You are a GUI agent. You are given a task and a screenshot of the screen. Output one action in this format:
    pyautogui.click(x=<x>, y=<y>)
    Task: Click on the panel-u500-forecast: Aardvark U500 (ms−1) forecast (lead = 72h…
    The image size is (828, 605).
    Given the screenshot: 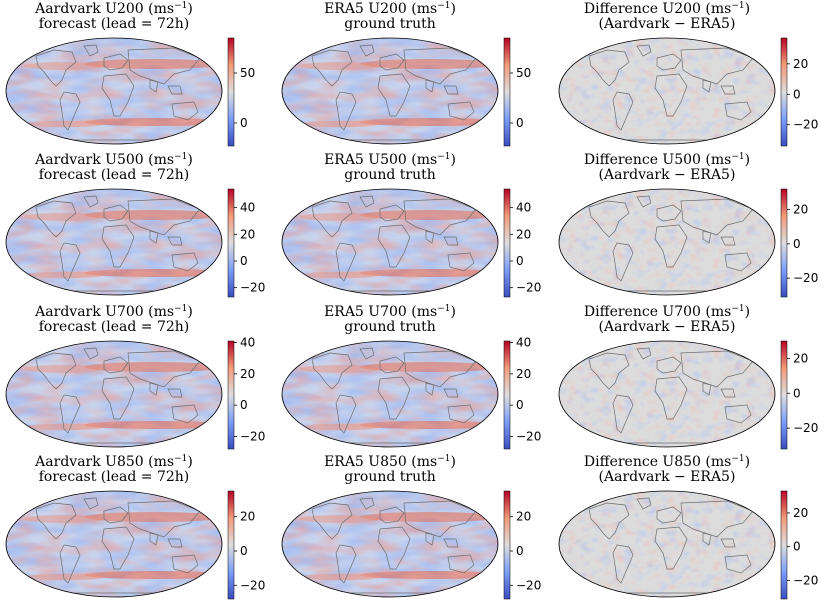 What is the action you would take?
    pyautogui.click(x=138, y=228)
    